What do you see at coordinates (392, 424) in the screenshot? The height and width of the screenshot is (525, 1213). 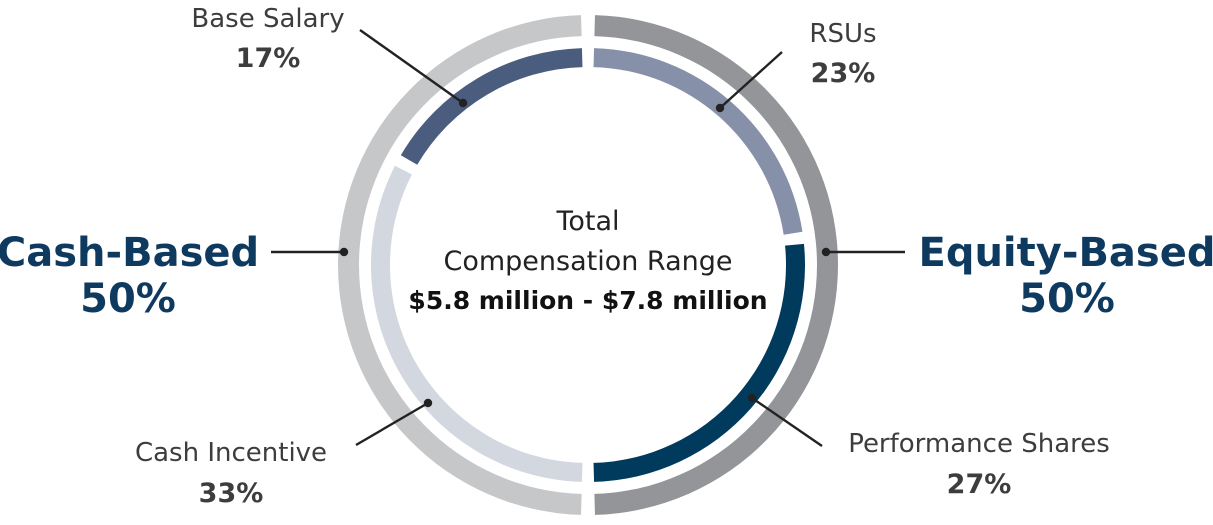 I see `leader-cash-incentive` at bounding box center [392, 424].